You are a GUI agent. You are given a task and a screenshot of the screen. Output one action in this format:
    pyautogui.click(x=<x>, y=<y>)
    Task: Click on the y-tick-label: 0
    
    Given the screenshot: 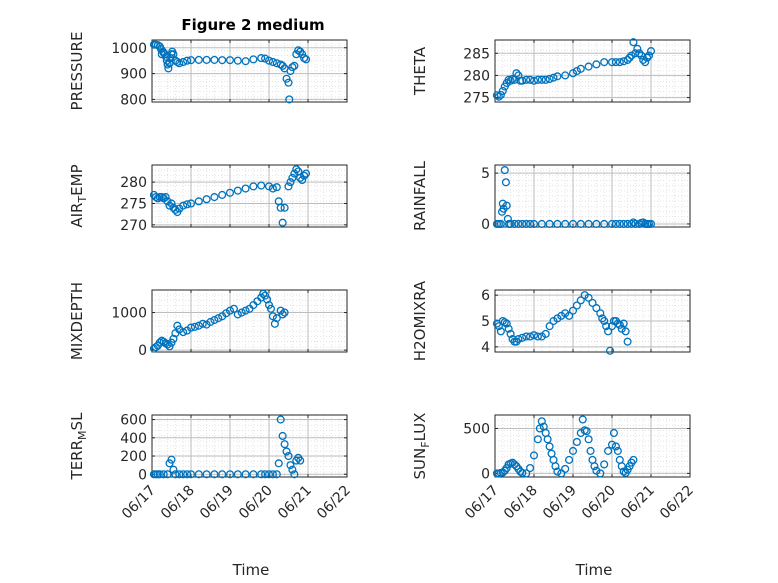 What is the action you would take?
    pyautogui.click(x=485, y=474)
    